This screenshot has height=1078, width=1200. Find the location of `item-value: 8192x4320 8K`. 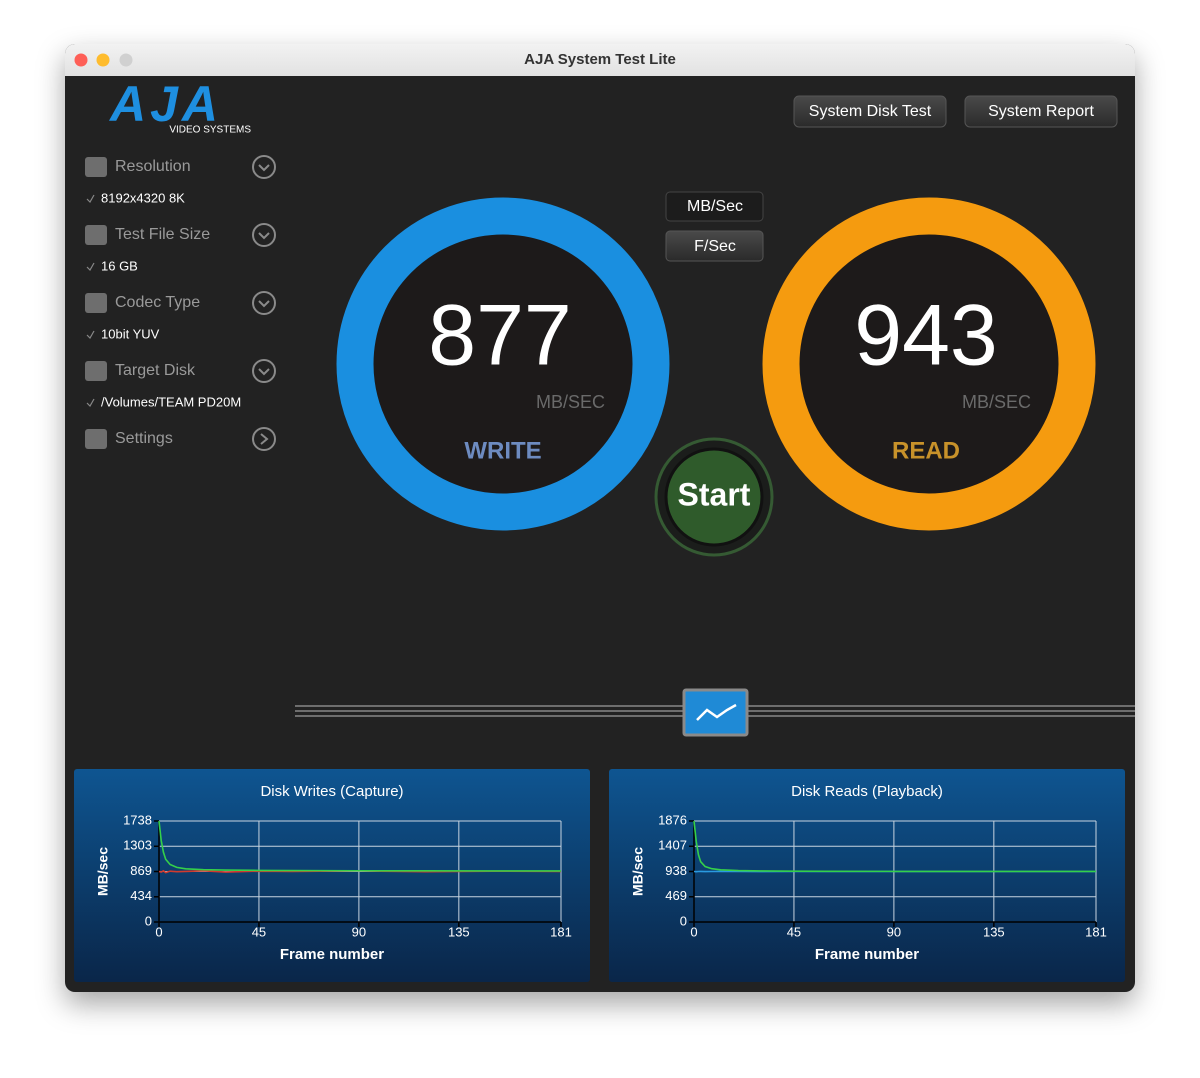

item-value: 8192x4320 8K is located at coordinates (143, 197).